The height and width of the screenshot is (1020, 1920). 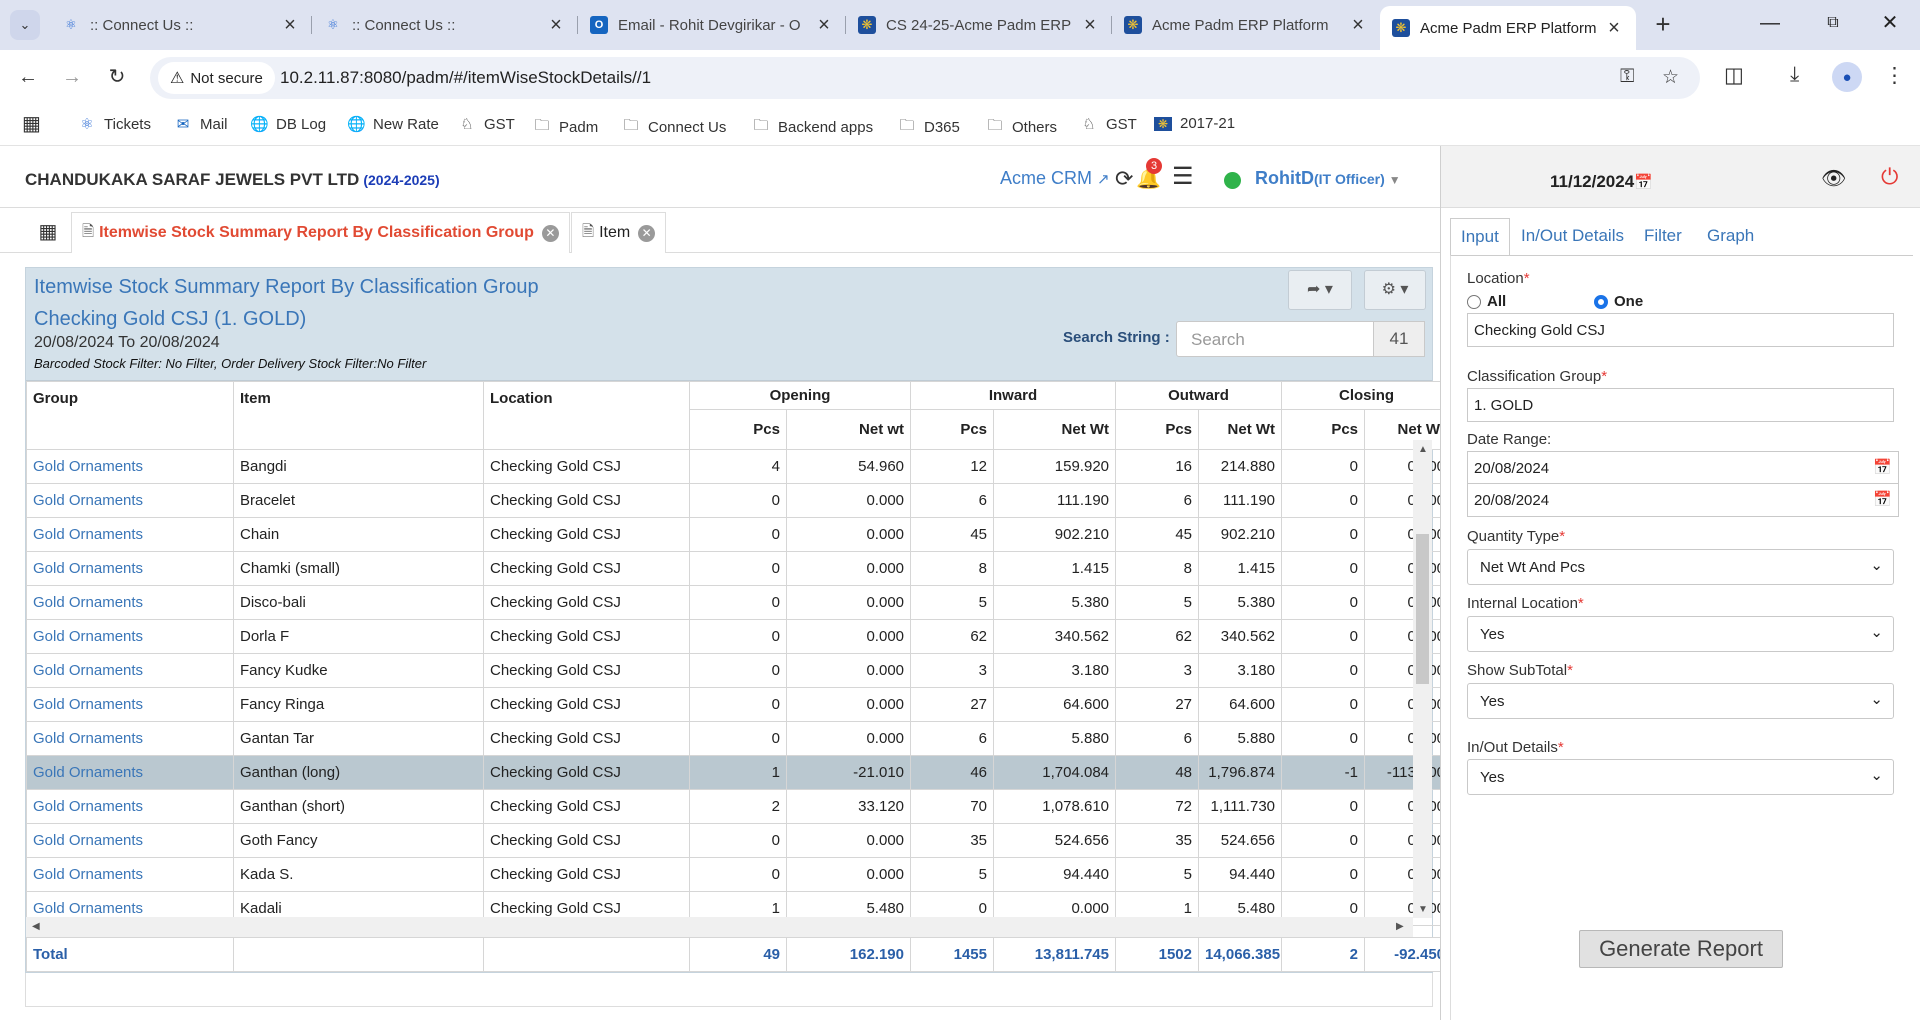 I want to click on calendar-icon: 📅, so click(x=1882, y=467).